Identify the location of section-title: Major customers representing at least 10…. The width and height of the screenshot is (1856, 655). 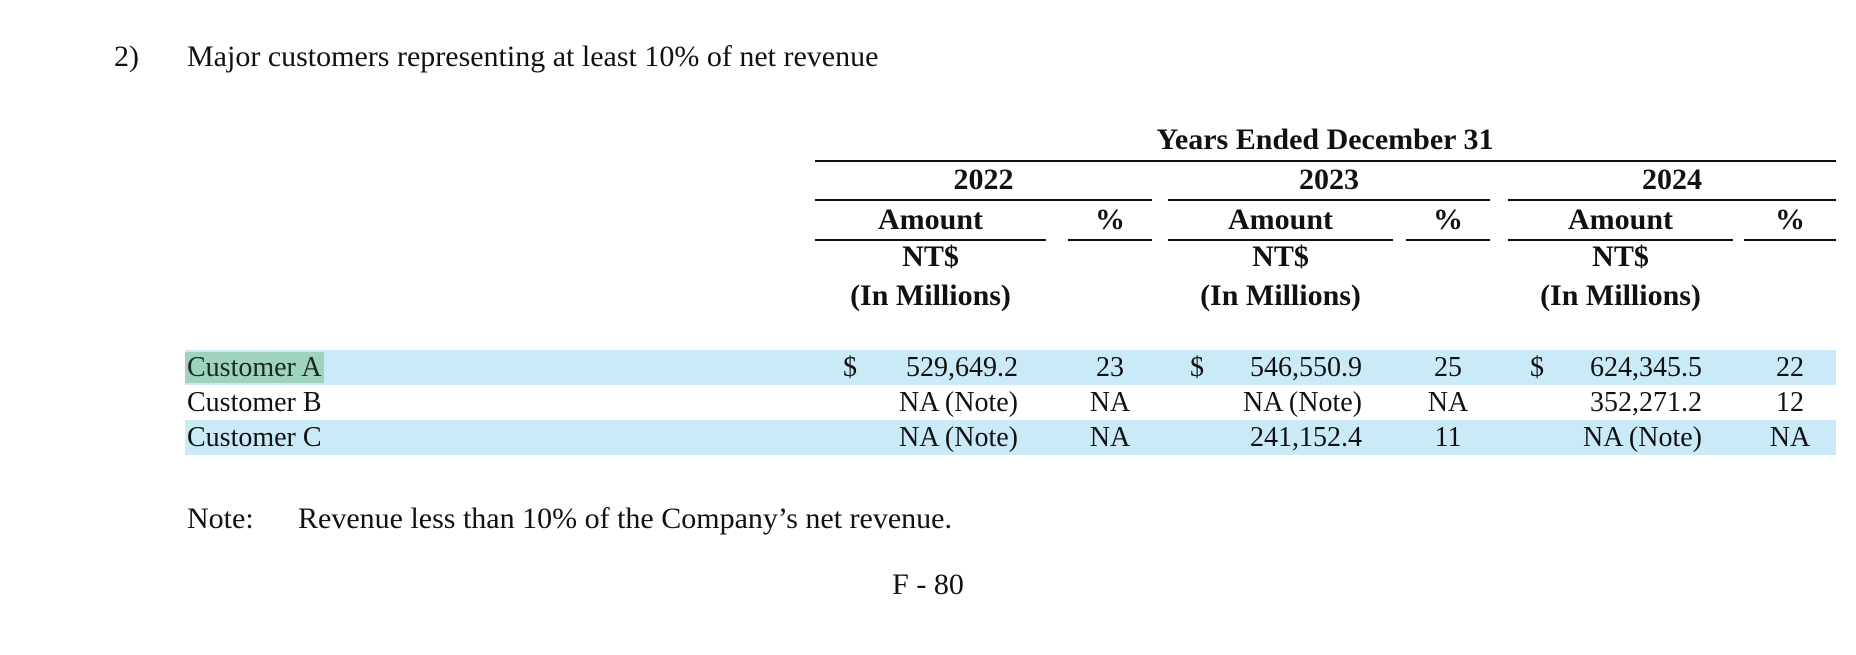
(533, 56).